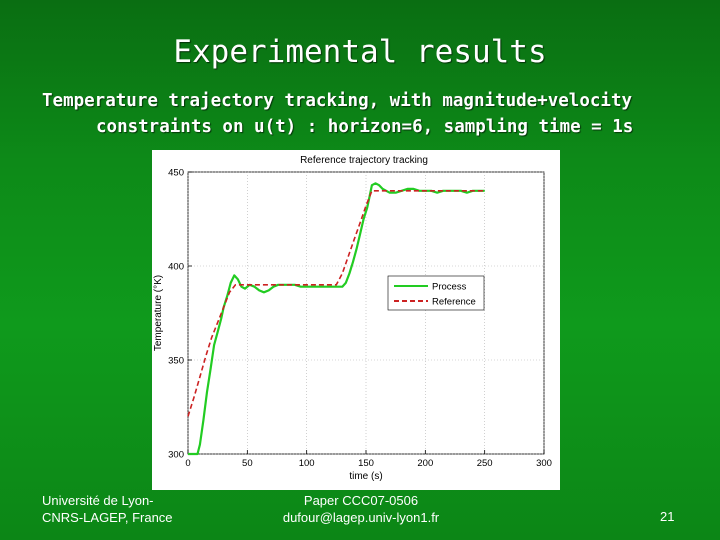  Describe the element at coordinates (425, 463) in the screenshot. I see `x-tick-label: 200` at that location.